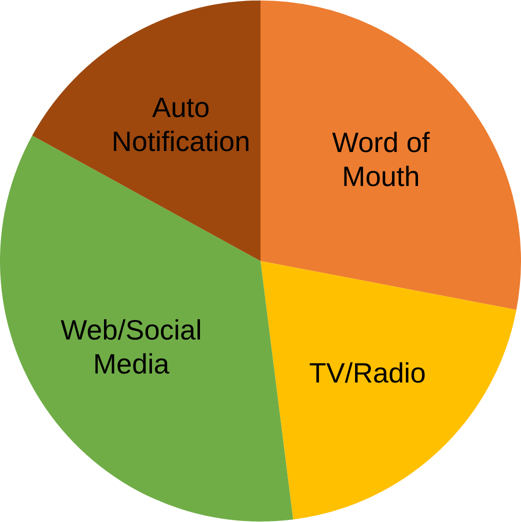 This screenshot has height=522, width=521. What do you see at coordinates (131, 347) in the screenshot?
I see `slice-label: Web/Social Media` at bounding box center [131, 347].